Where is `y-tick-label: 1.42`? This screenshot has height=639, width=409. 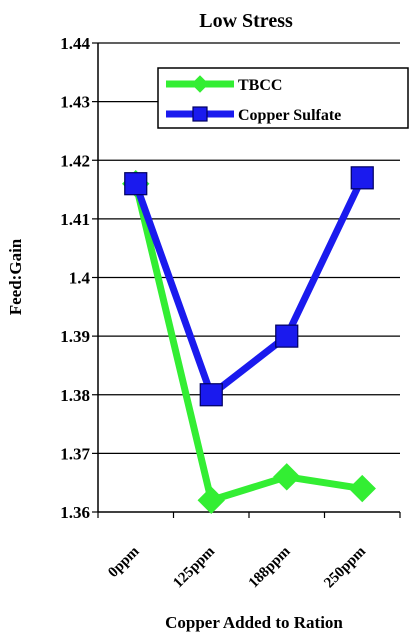 y-tick-label: 1.42 is located at coordinates (75, 160).